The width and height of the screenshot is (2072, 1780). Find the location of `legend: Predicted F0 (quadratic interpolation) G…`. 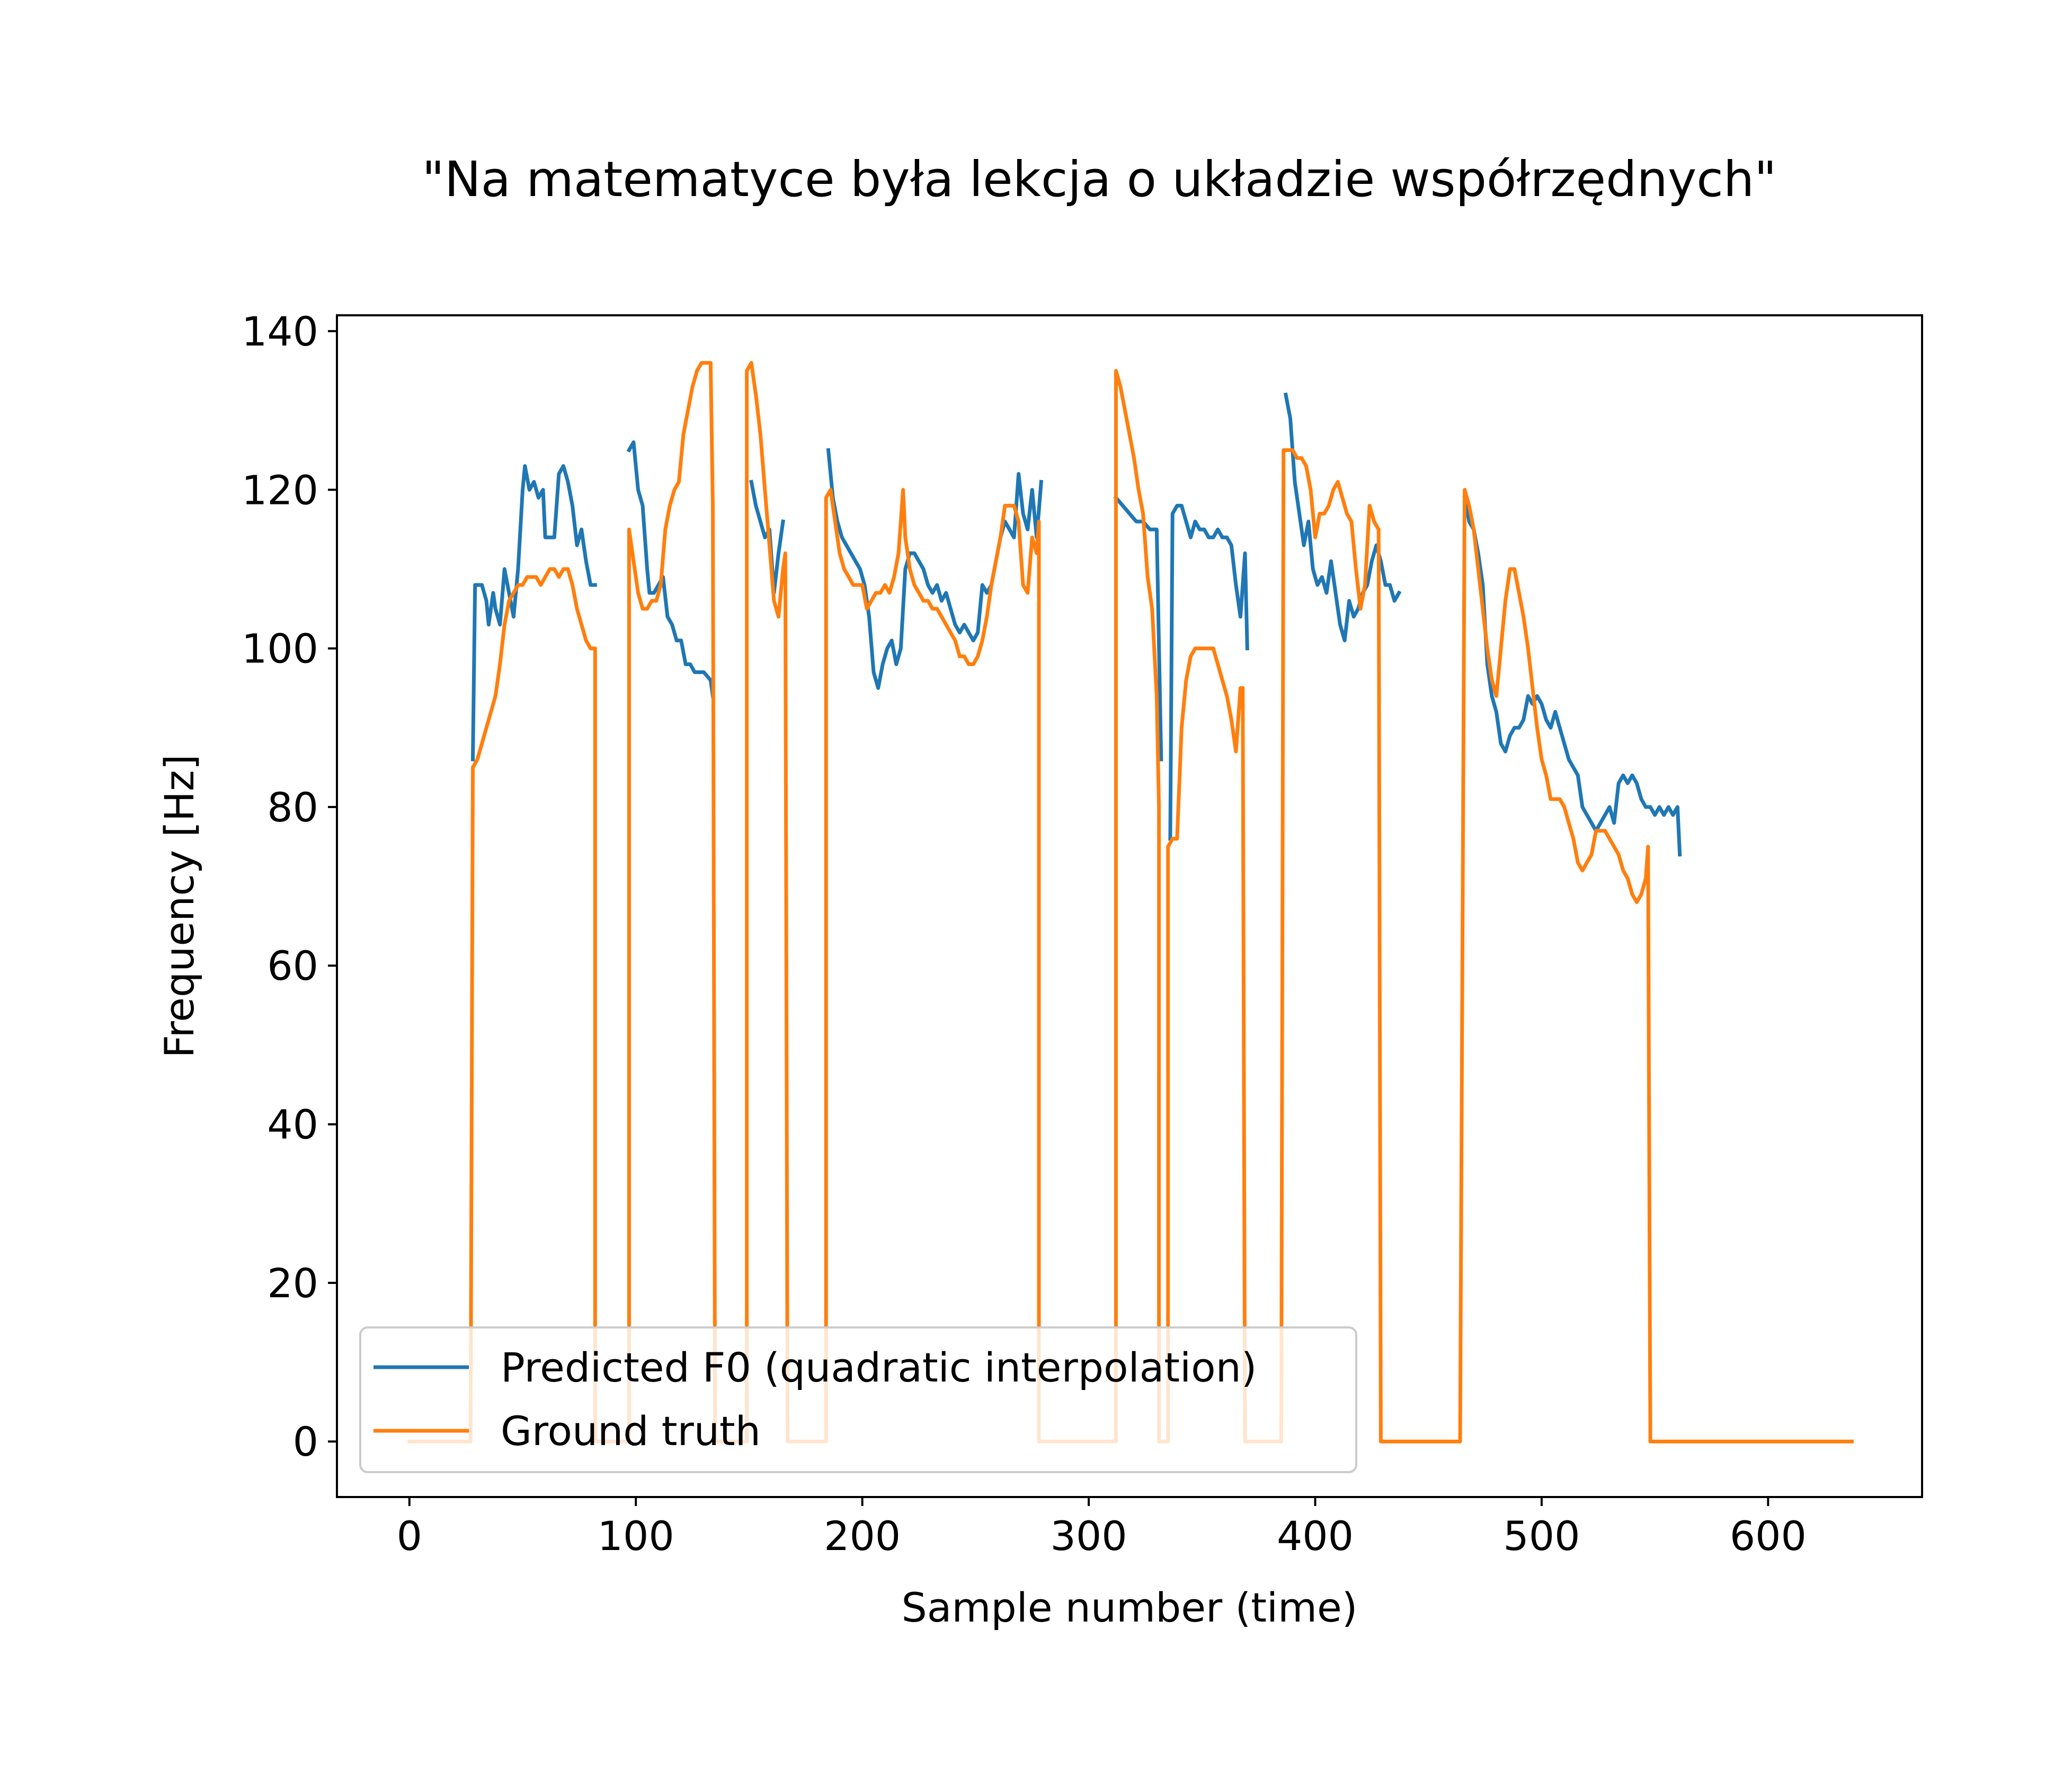

legend: Predicted F0 (quadratic interpolation) G… is located at coordinates (858, 1399).